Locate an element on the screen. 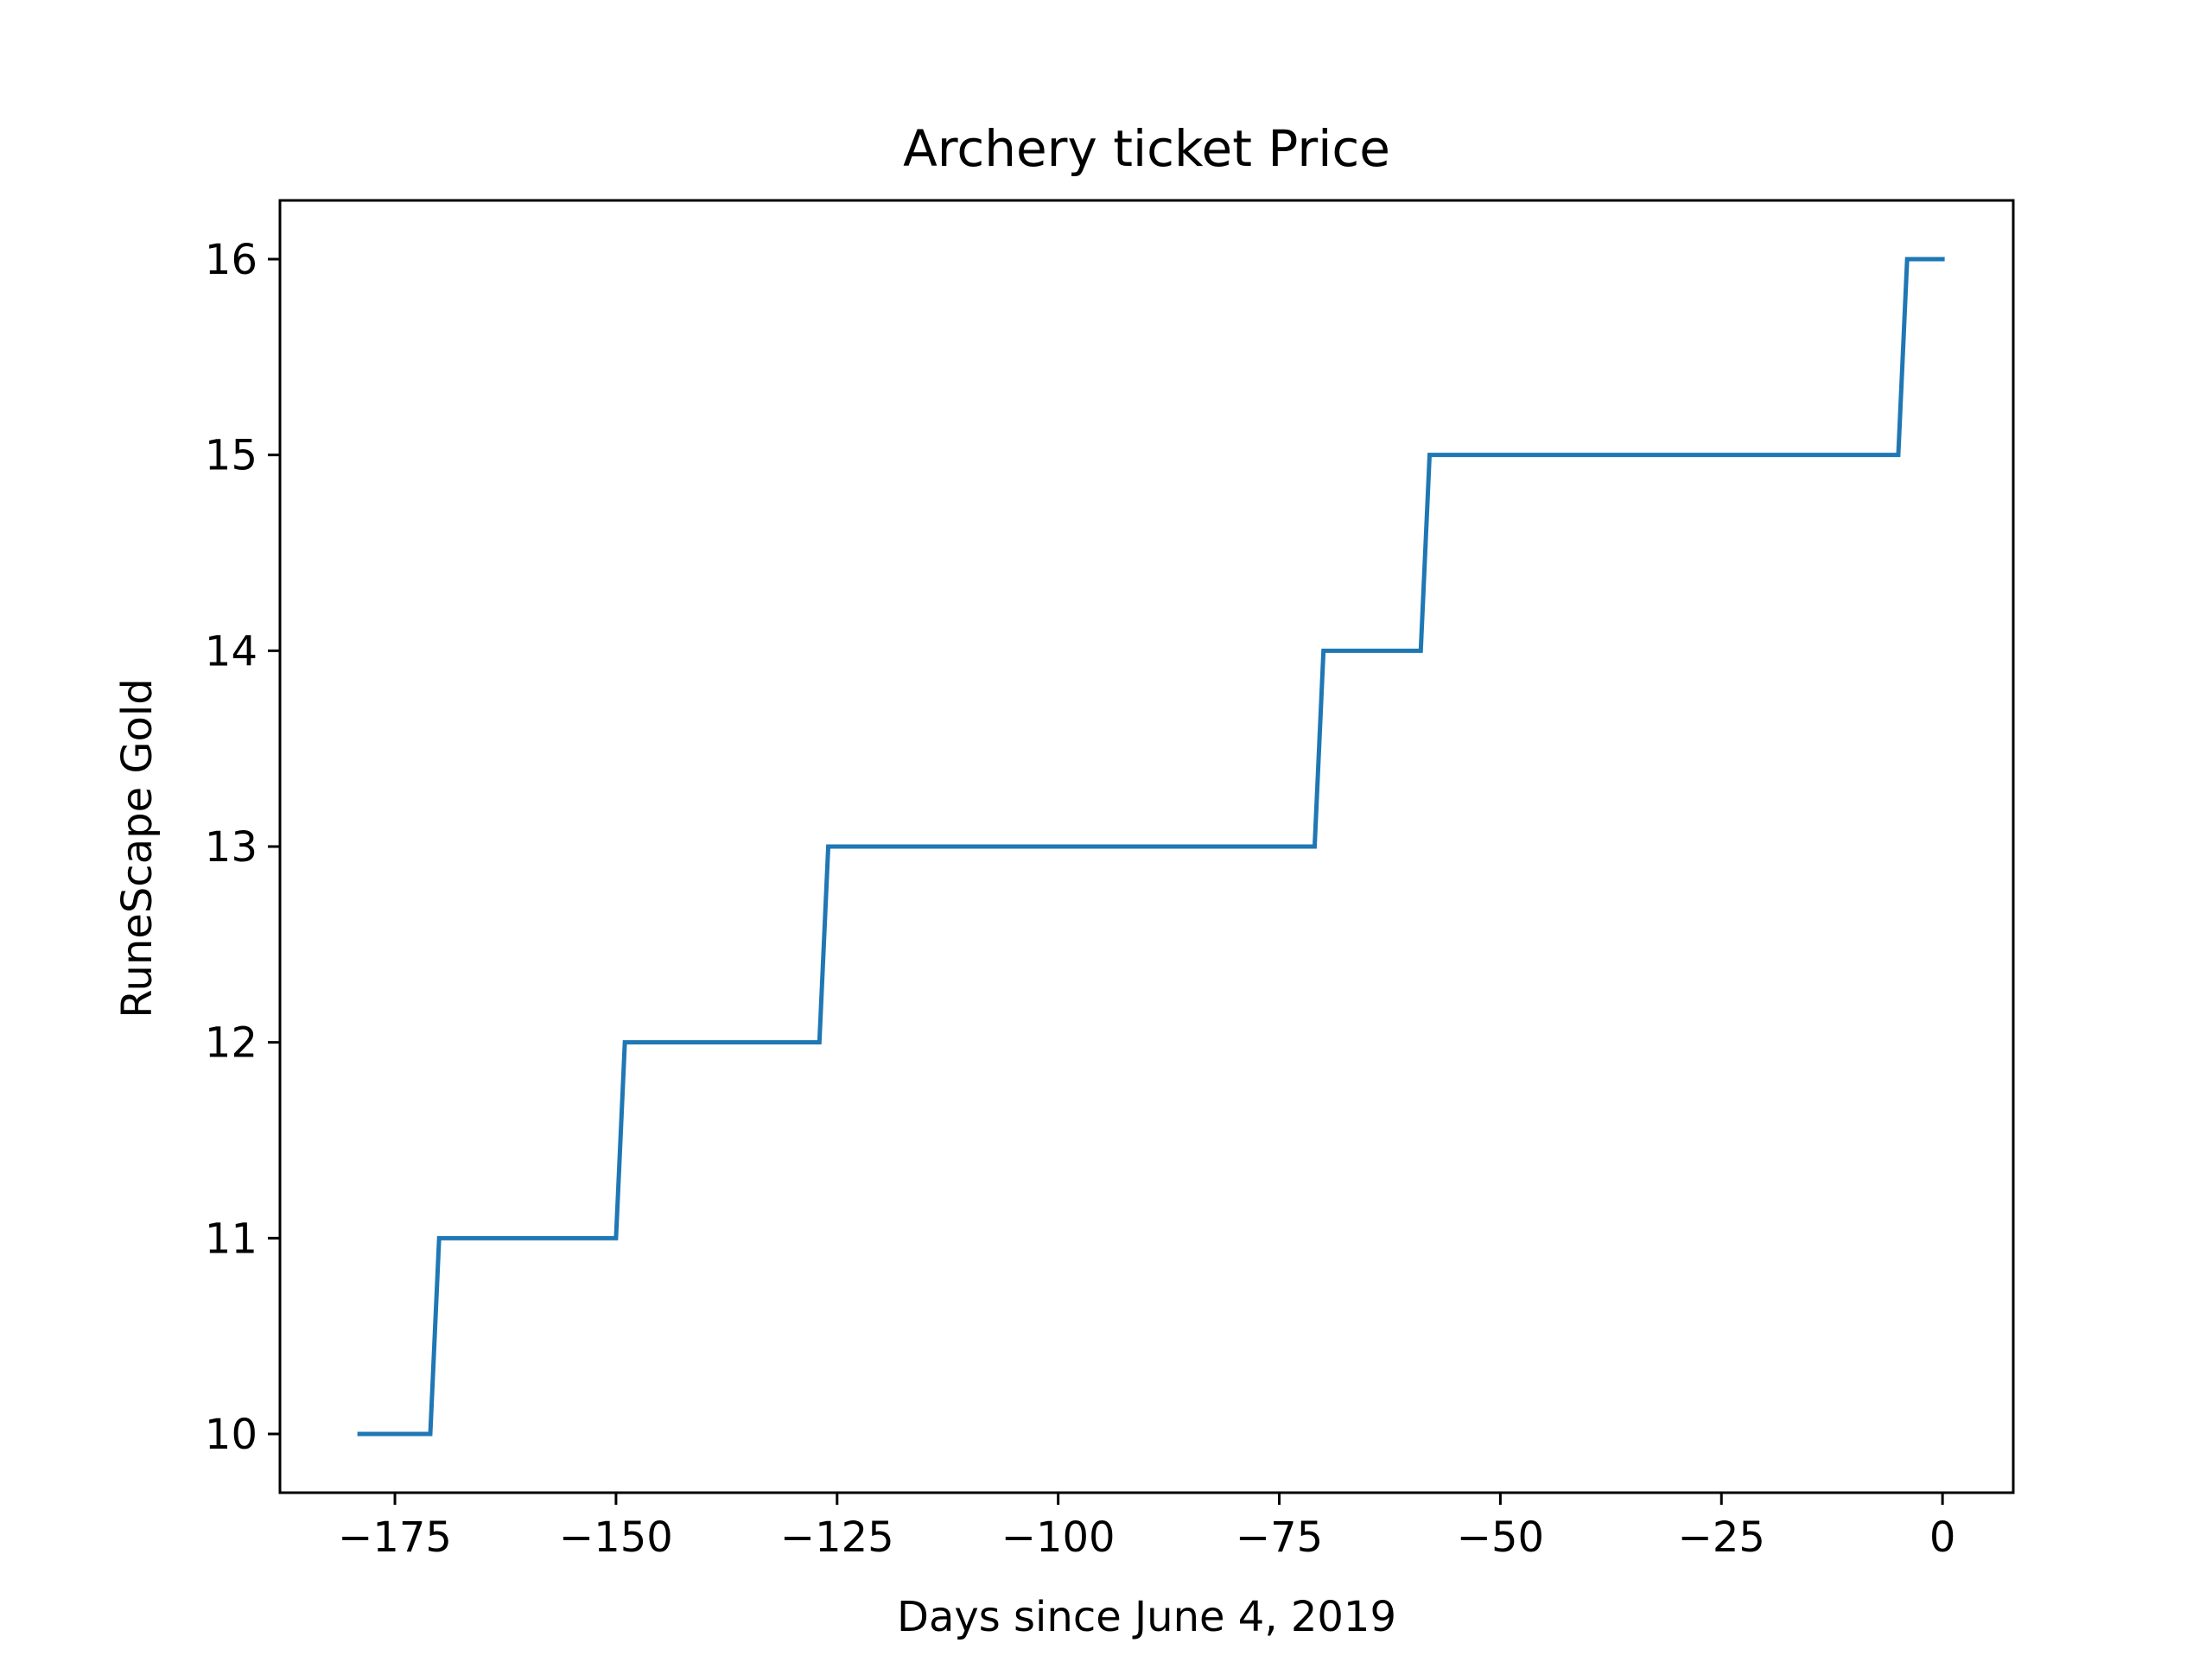 The image size is (2212, 1662). y-tick-label: 13 is located at coordinates (231, 847).